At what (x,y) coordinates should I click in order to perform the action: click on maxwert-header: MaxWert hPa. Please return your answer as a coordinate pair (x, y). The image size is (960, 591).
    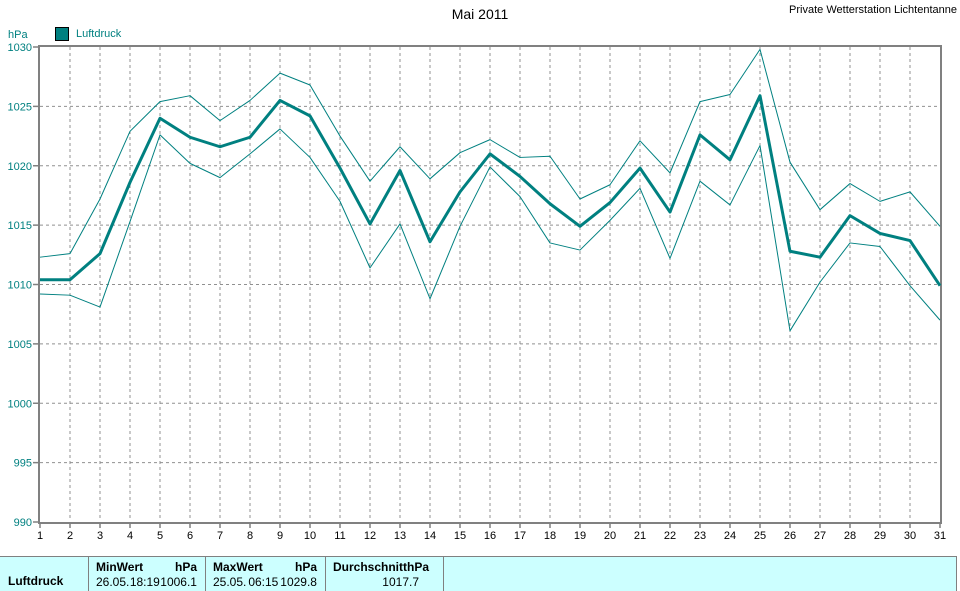
    Looking at the image, I should click on (265, 567).